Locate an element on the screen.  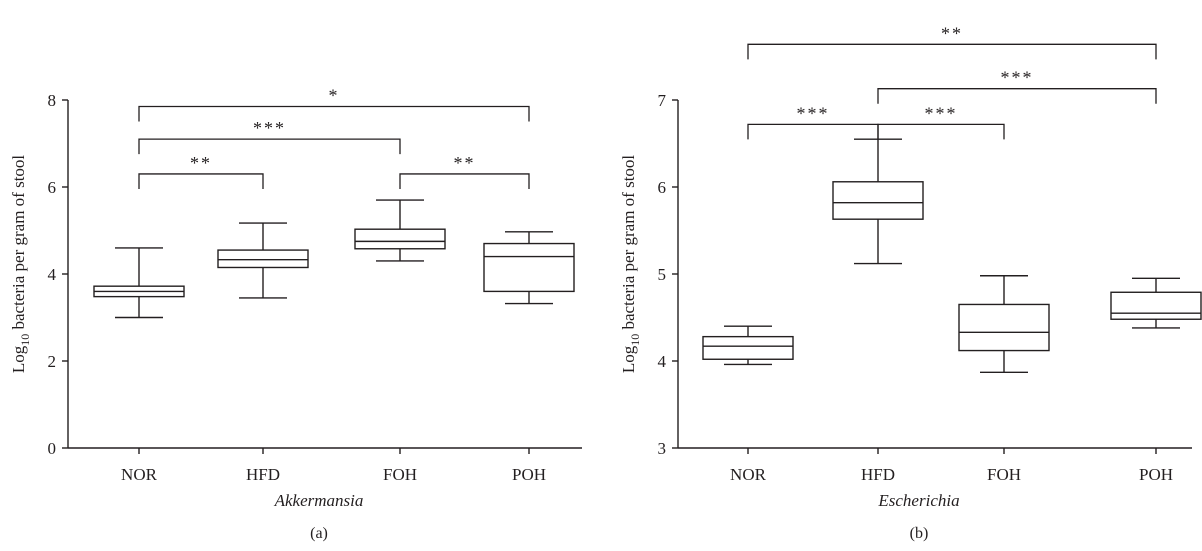
y-tick-label: 0 is located at coordinates (52, 448).